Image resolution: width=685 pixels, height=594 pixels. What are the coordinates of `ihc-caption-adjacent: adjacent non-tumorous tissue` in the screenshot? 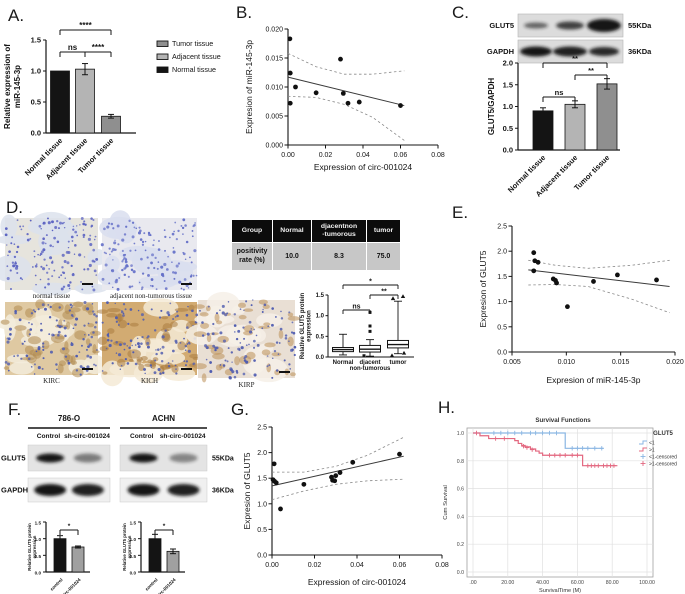 It's located at (151, 296).